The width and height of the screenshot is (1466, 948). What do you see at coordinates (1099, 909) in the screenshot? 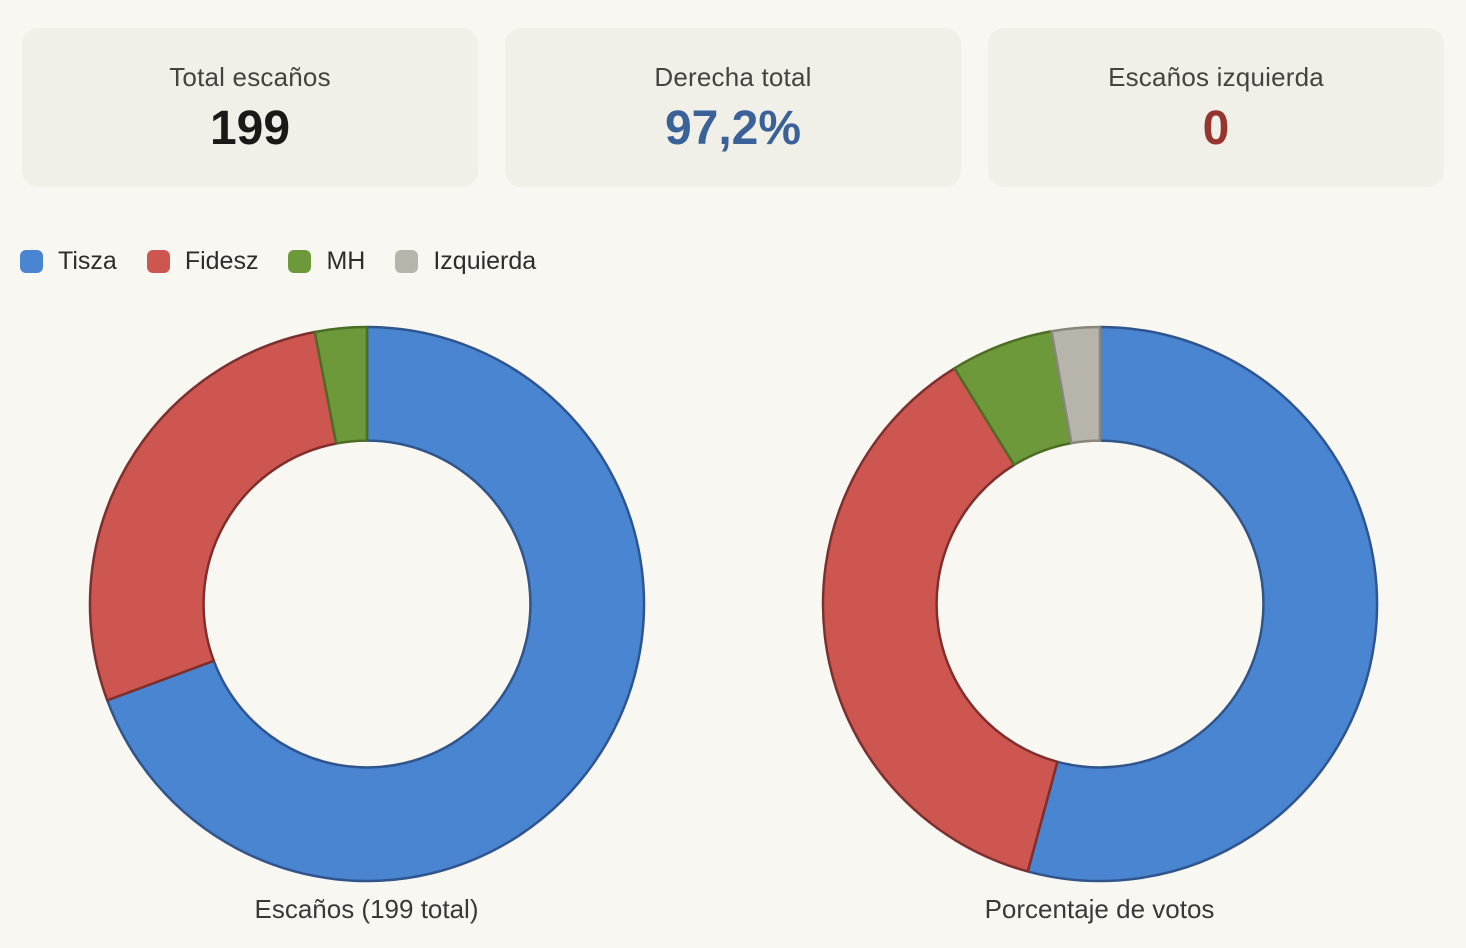
I see `votes-chart-caption: Porcentaje de votos` at bounding box center [1099, 909].